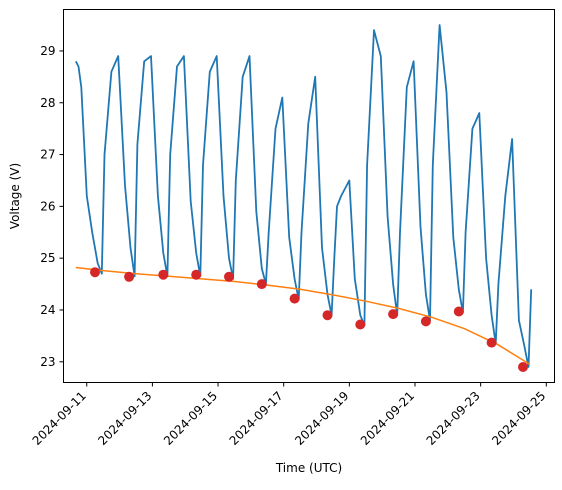 This screenshot has width=562, height=490. I want to click on y-tick-label: 23, so click(47, 362).